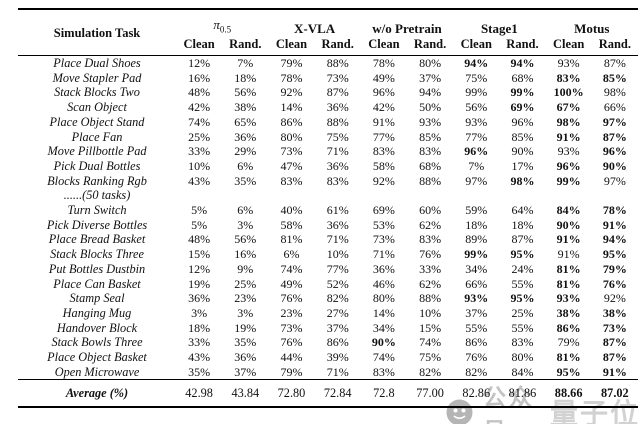 The width and height of the screenshot is (640, 424). What do you see at coordinates (337, 393) in the screenshot?
I see `value-cell: 72.84` at bounding box center [337, 393].